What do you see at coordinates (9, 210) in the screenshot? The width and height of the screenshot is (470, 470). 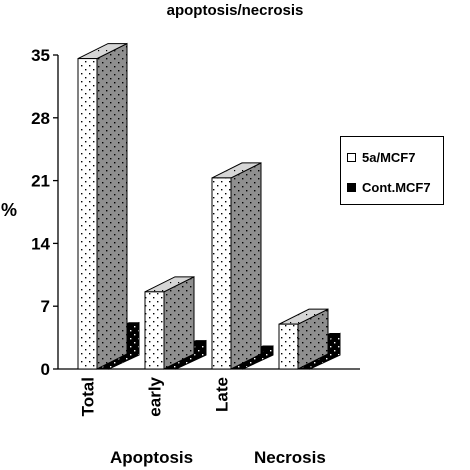 I see `y-axis-label: %` at bounding box center [9, 210].